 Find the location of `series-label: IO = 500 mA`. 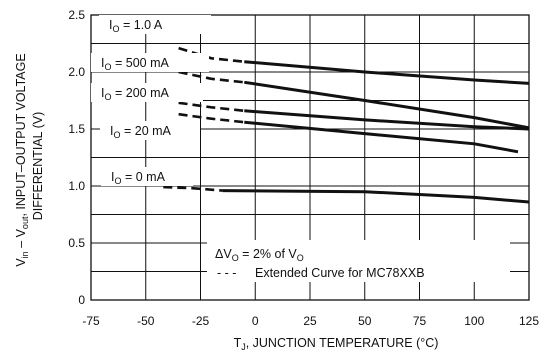

series-label: IO = 500 mA is located at coordinates (135, 64).